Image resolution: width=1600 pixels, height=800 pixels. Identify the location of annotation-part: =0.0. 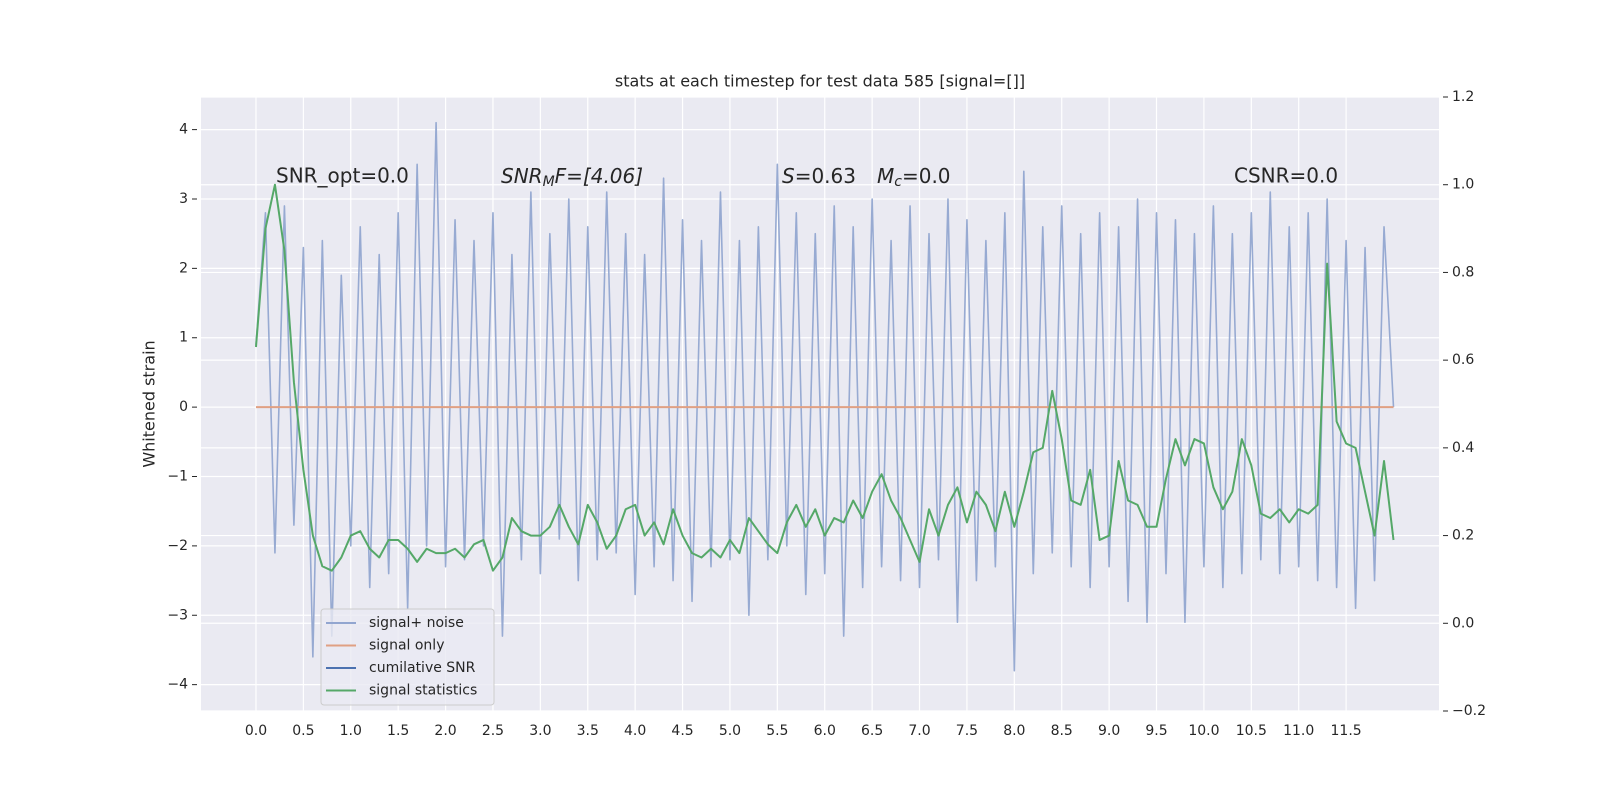
(926, 176).